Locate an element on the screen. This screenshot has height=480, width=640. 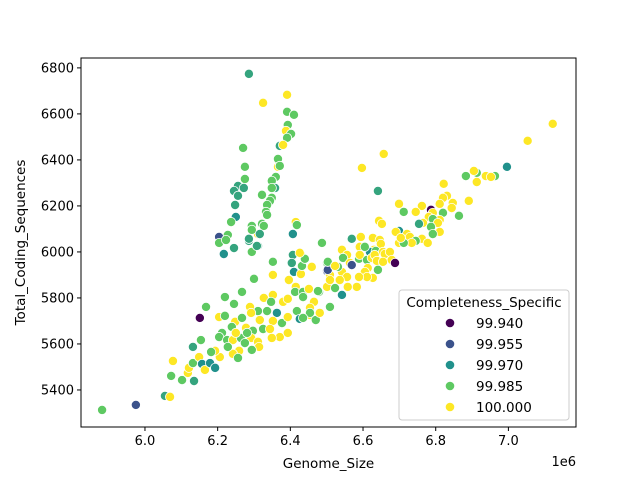
x-tick-label: 6.8 is located at coordinates (435, 441).